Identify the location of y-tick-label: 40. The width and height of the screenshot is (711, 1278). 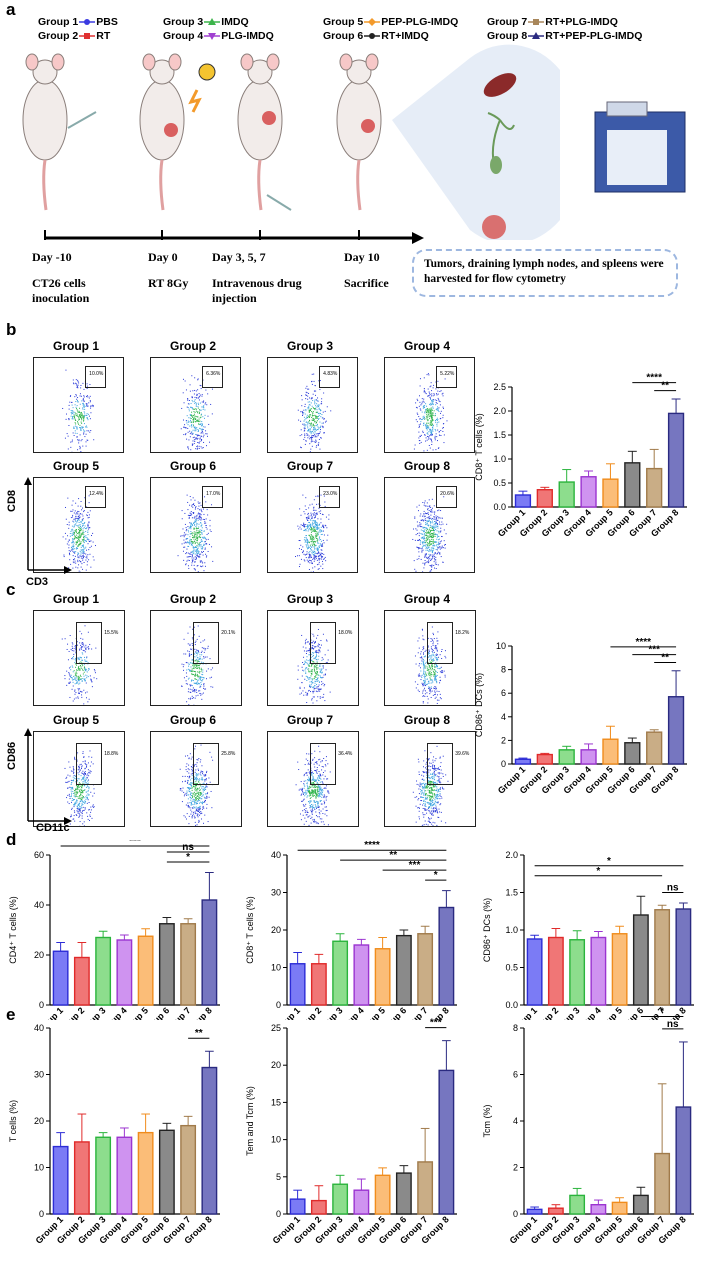
(39, 1028).